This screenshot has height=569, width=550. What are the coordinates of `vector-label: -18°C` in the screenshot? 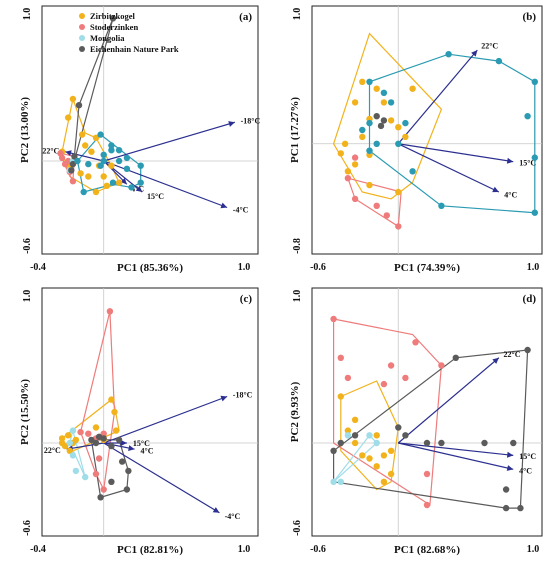 It's located at (243, 394).